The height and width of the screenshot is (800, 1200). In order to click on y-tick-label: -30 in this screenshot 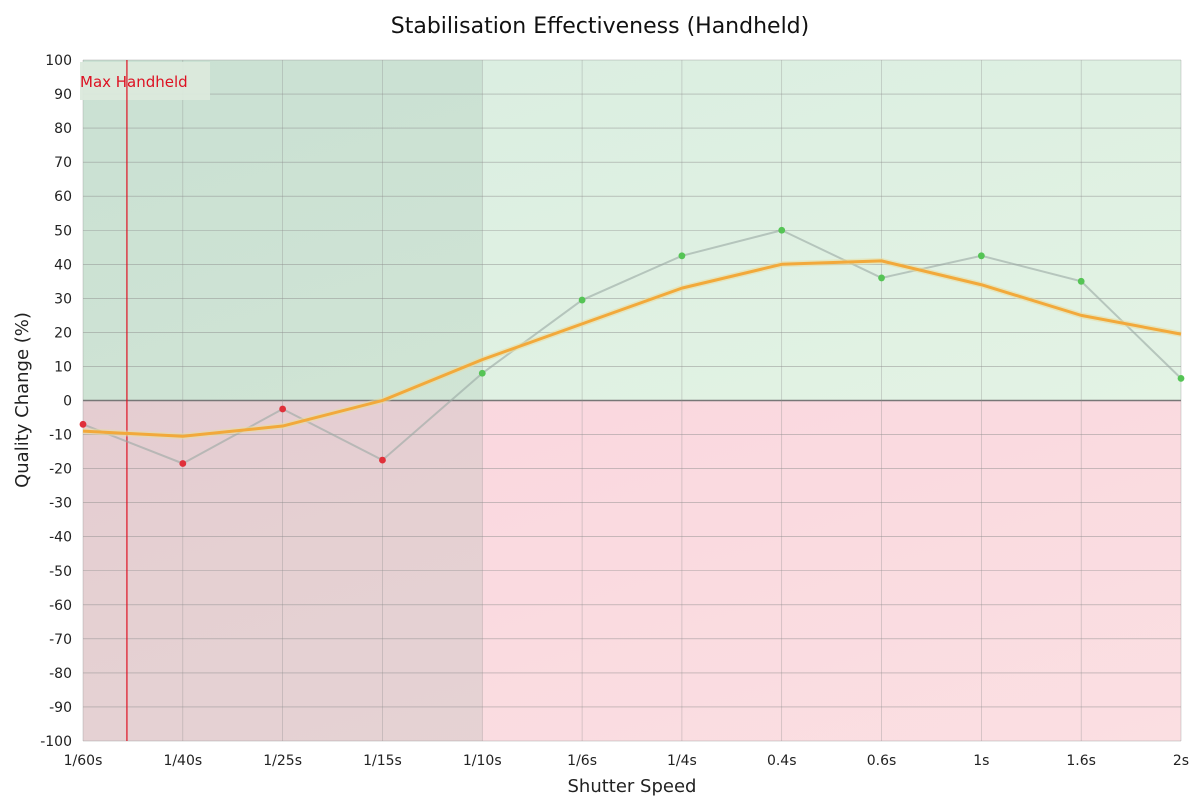, I will do `click(60, 504)`.